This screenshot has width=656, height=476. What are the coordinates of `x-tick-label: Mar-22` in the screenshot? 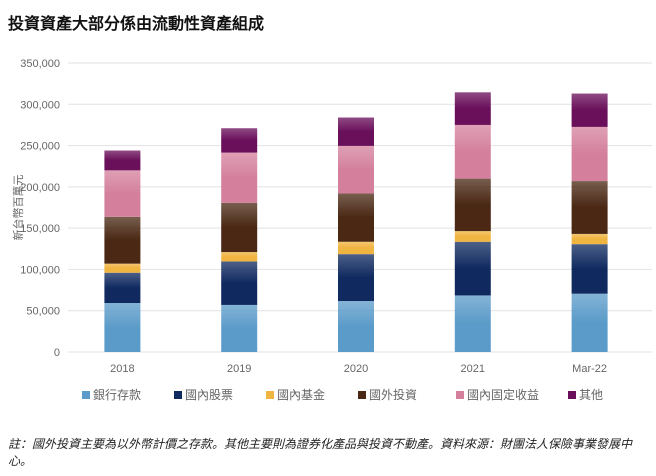 It's located at (589, 369).